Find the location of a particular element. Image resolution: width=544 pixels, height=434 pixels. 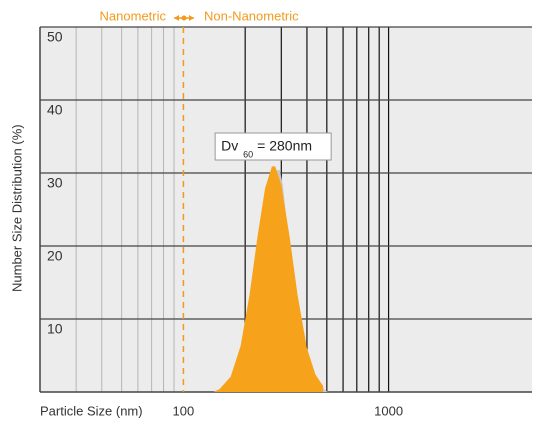

annotation-text: = 280nm is located at coordinates (284, 146).